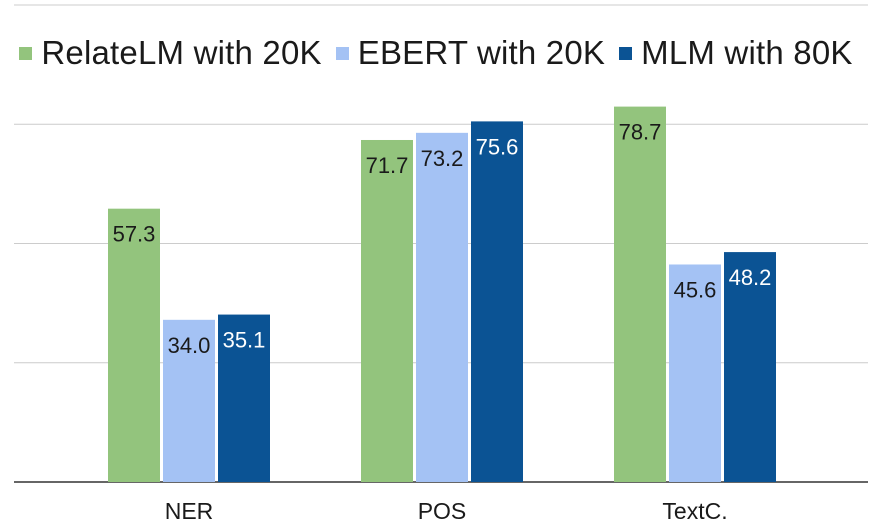  Describe the element at coordinates (640, 132) in the screenshot. I see `data-label: 78.7` at that location.